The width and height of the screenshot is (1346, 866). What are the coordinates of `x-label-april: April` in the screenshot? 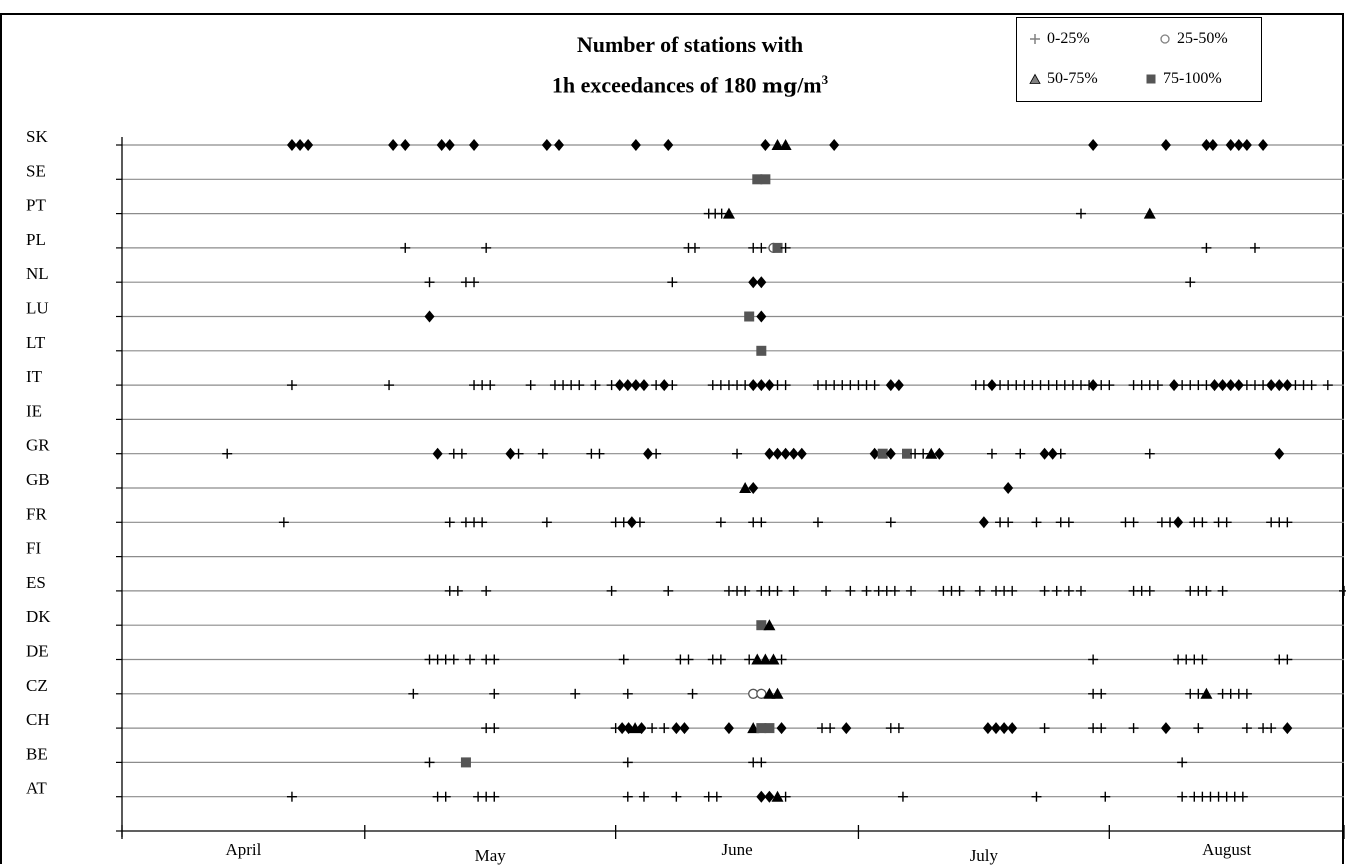 It's located at (243, 849).